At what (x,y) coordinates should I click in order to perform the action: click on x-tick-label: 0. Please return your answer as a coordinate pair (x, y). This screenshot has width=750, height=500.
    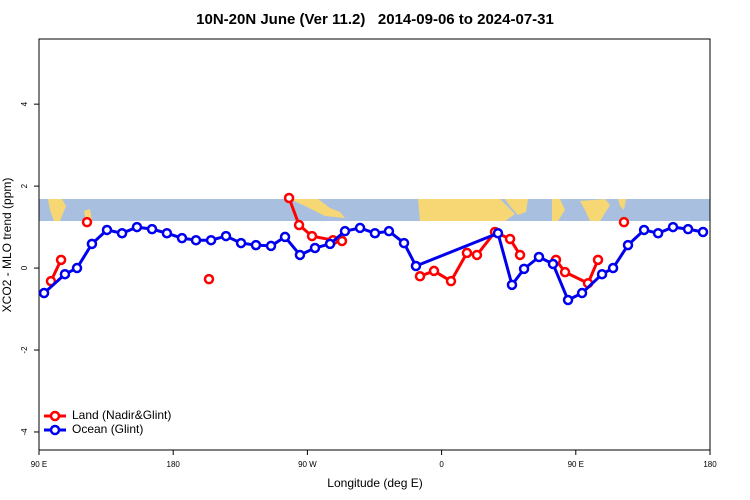
    Looking at the image, I should click on (441, 464).